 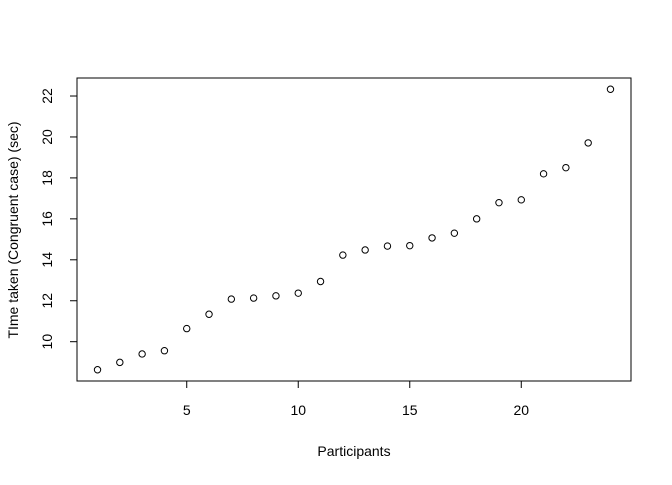 What do you see at coordinates (521, 410) in the screenshot?
I see `x-tick-label: 20` at bounding box center [521, 410].